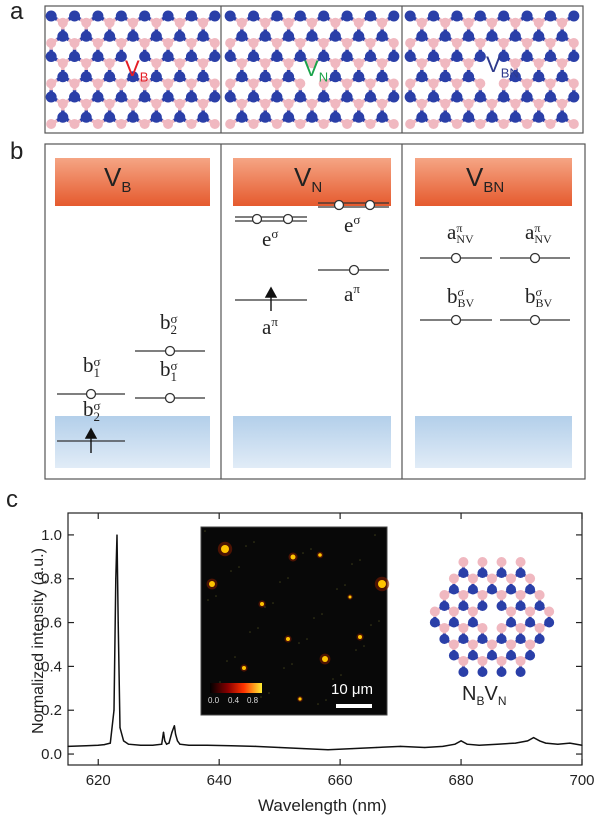 This screenshot has height=827, width=600. I want to click on colorbar-tick-0: 0.0, so click(214, 700).